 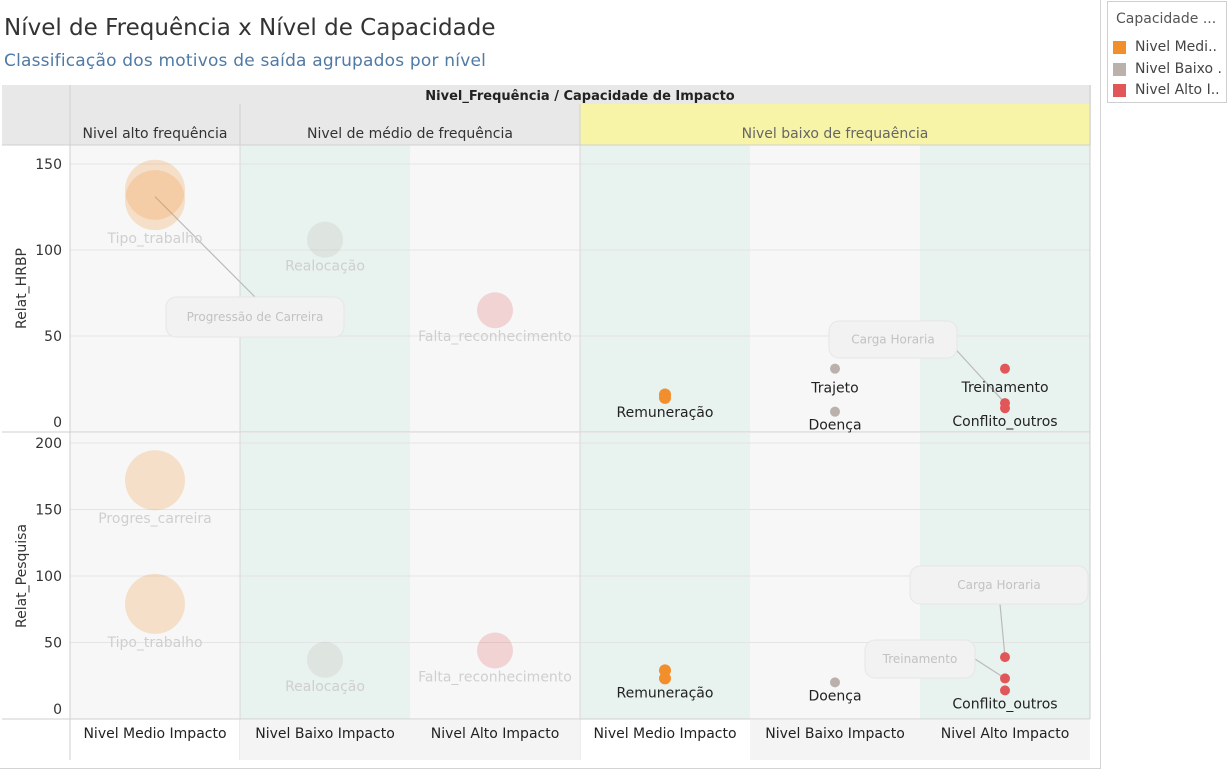 I want to click on legend-item-alto: Nivel Alto I.., so click(x=1169, y=91).